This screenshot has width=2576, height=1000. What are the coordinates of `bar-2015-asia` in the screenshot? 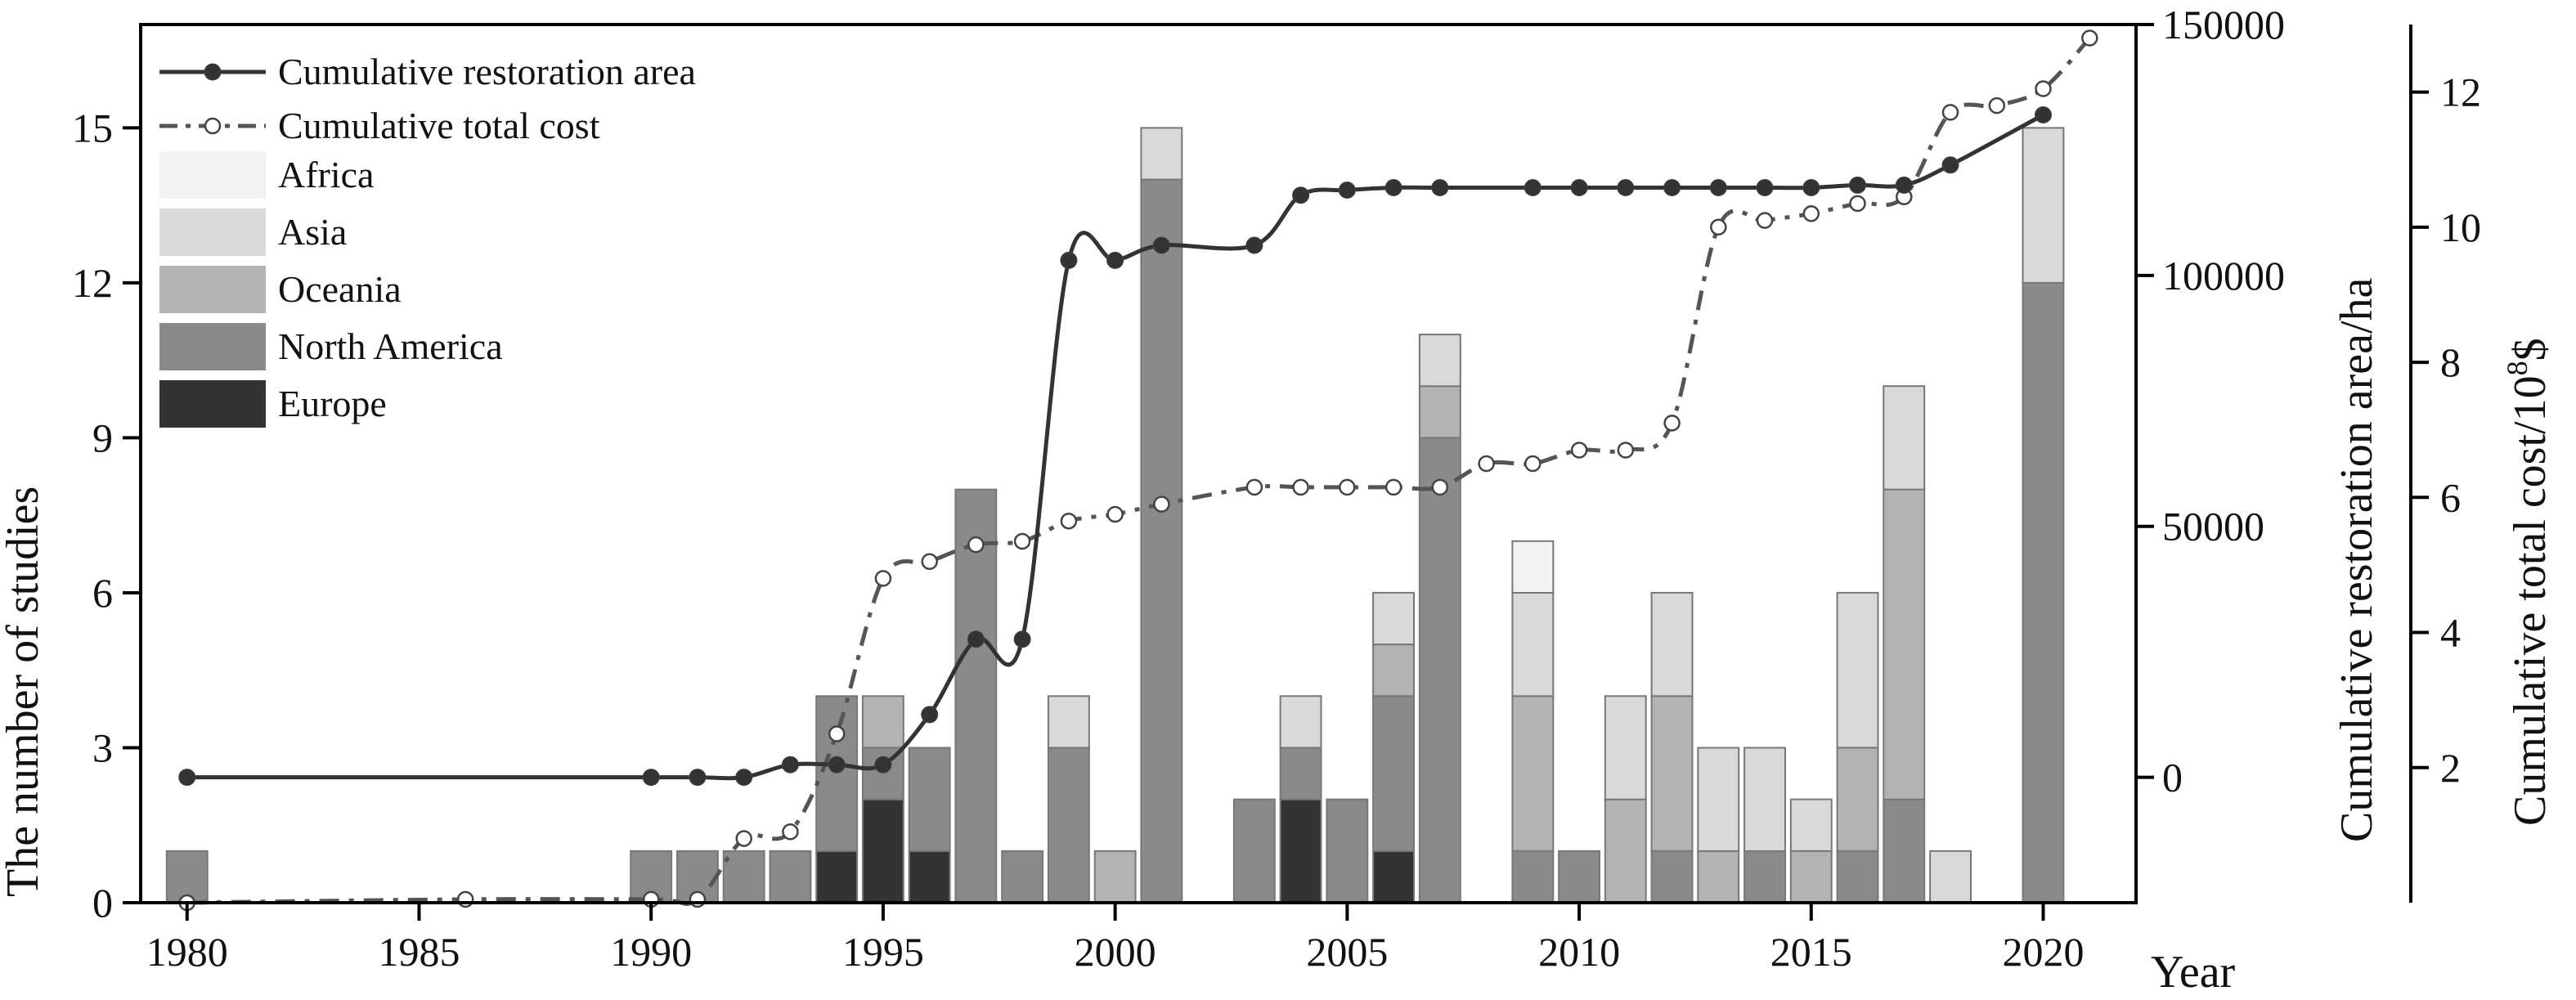 It's located at (1811, 825).